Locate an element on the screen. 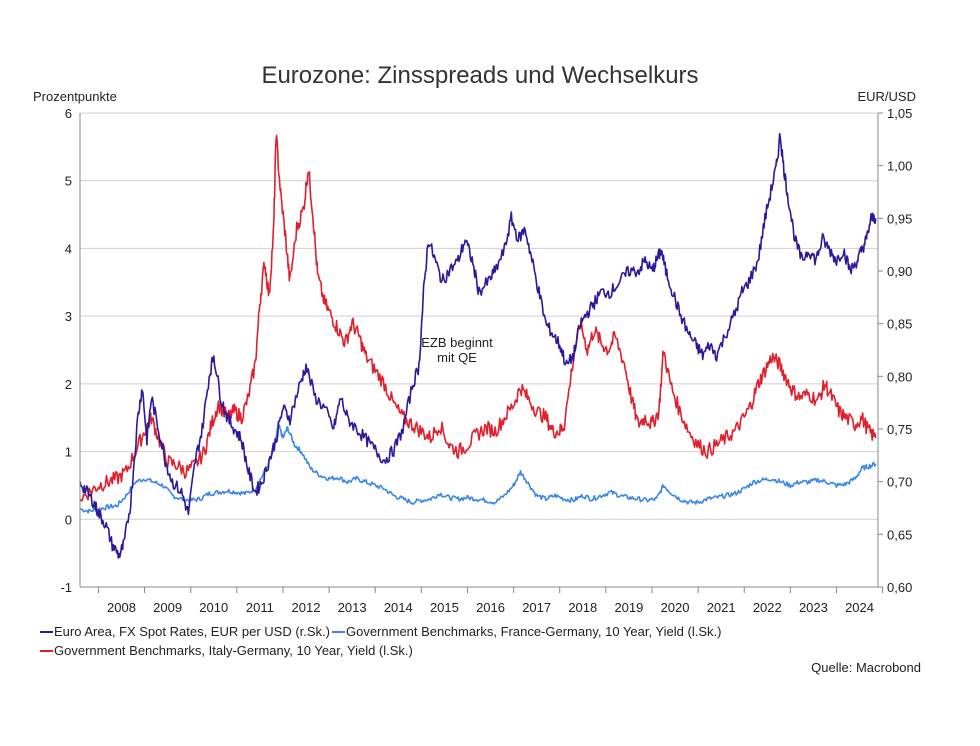  right-tick-label: 0,70 is located at coordinates (899, 482).